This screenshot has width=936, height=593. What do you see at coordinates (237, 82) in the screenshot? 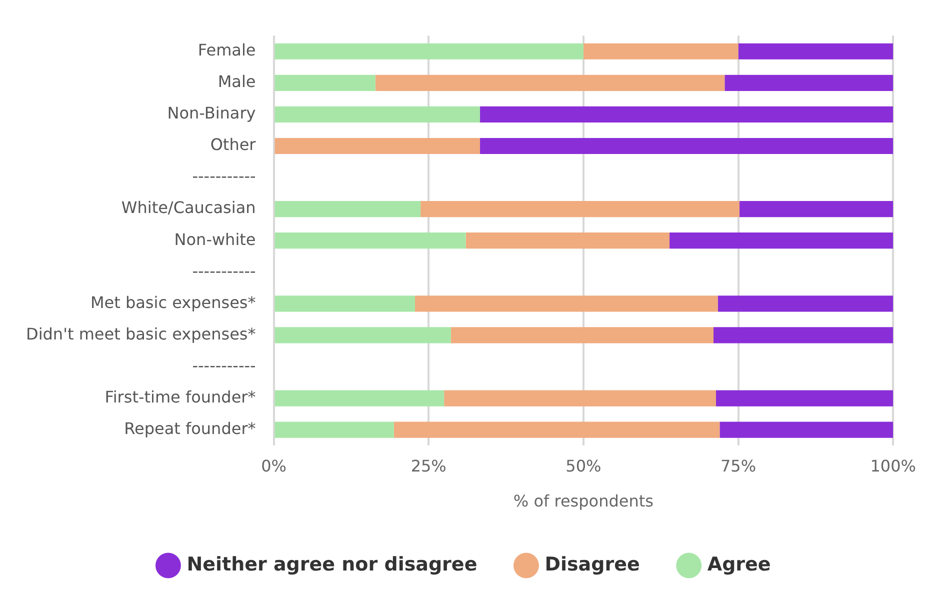
I see `y-tick-label: Male` at bounding box center [237, 82].